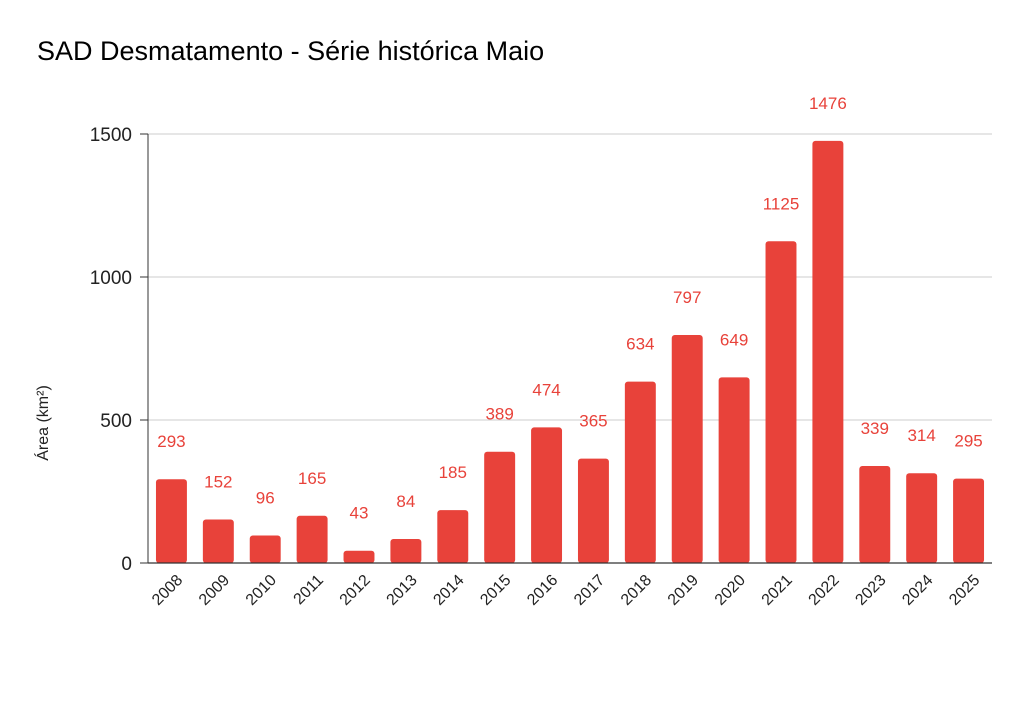 The image size is (1024, 723). I want to click on data-label: 314, so click(921, 435).